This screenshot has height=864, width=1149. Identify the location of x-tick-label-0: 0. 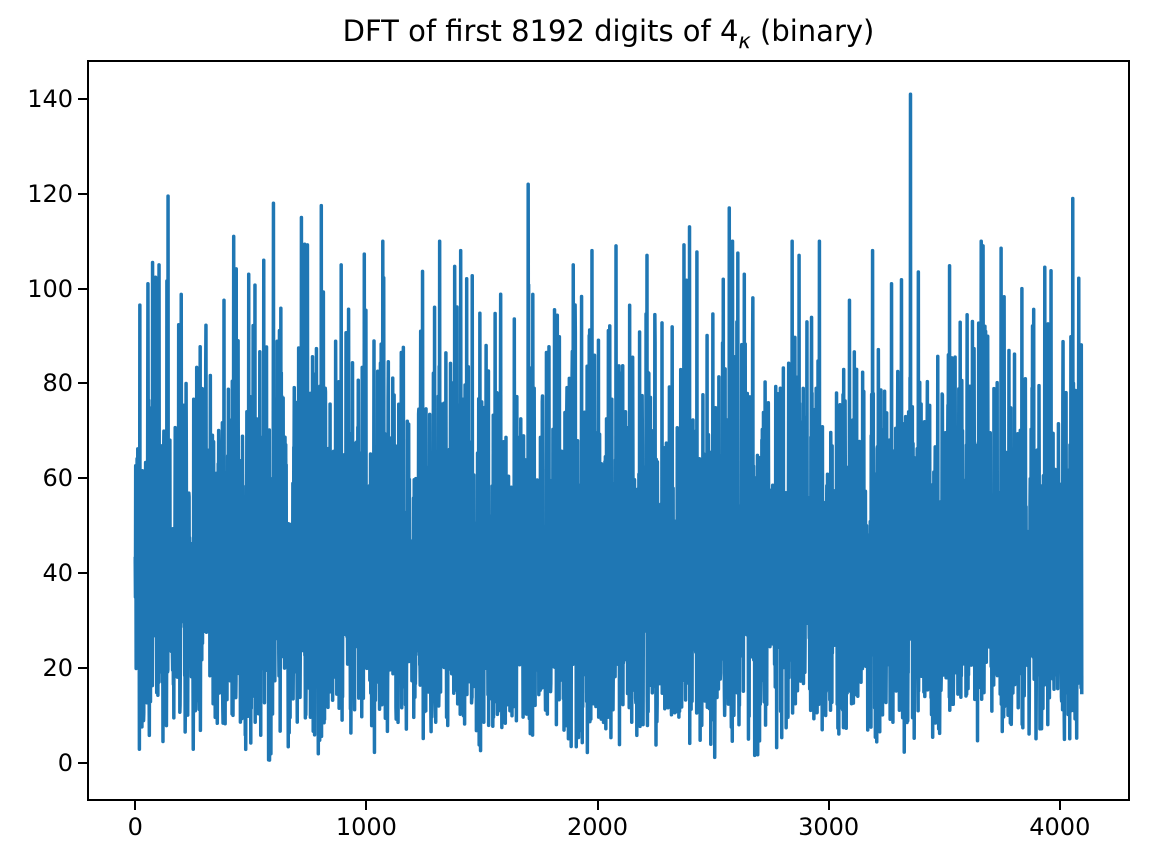
(135, 827).